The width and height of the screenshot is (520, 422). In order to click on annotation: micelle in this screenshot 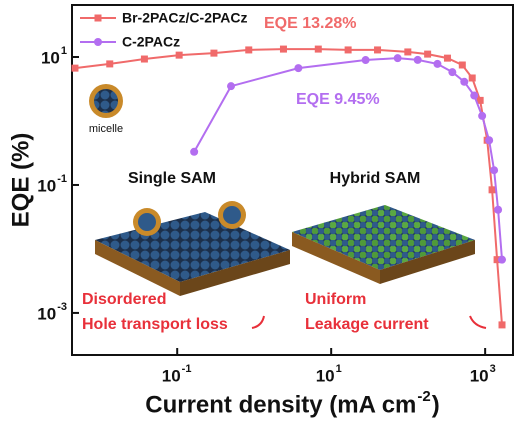, I will do `click(106, 129)`.